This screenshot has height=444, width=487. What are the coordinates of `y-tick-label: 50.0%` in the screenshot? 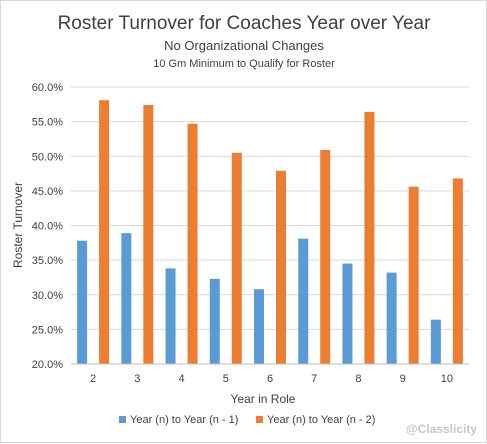 It's located at (47, 157).